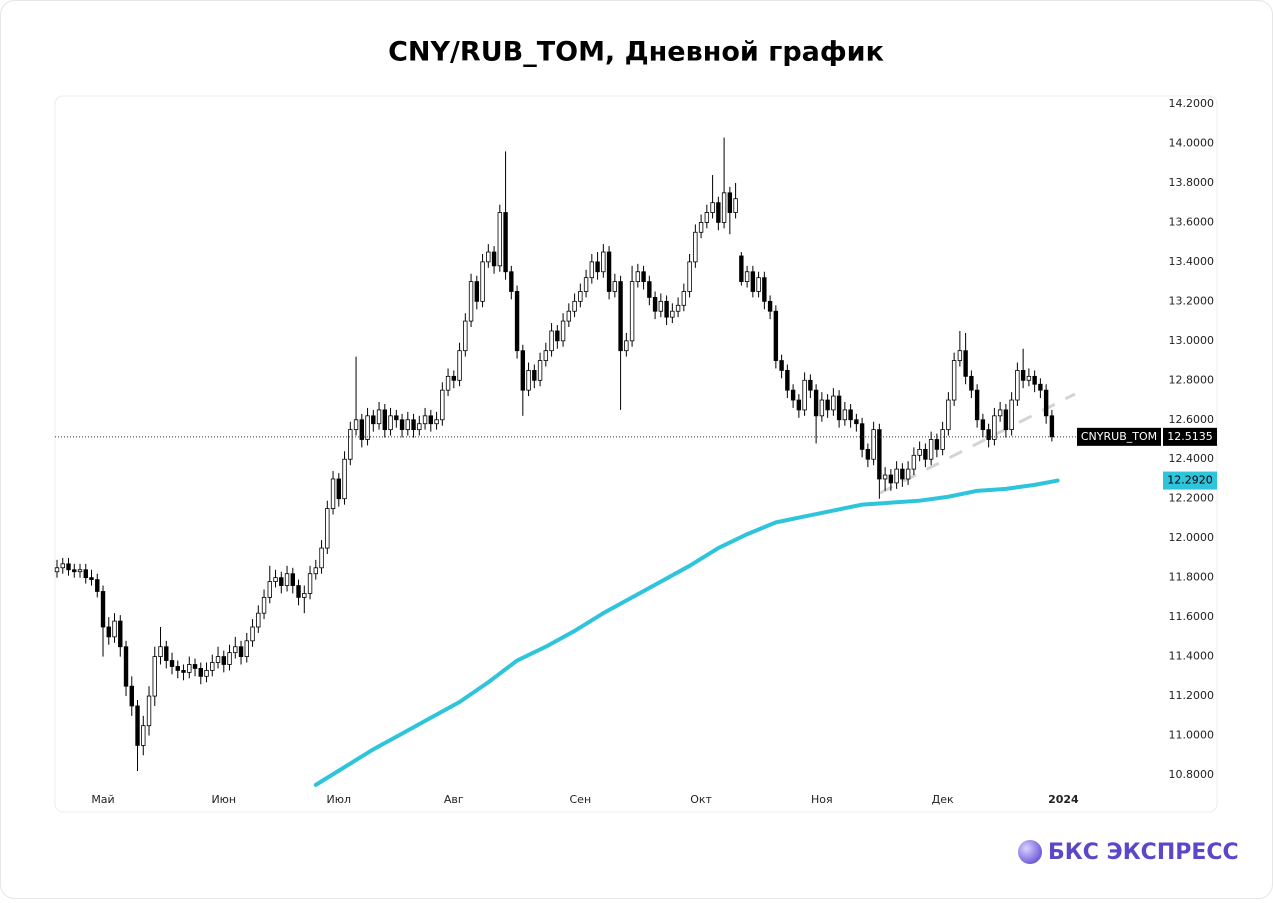 This screenshot has width=1273, height=903. I want to click on trend-line, so click(977, 443).